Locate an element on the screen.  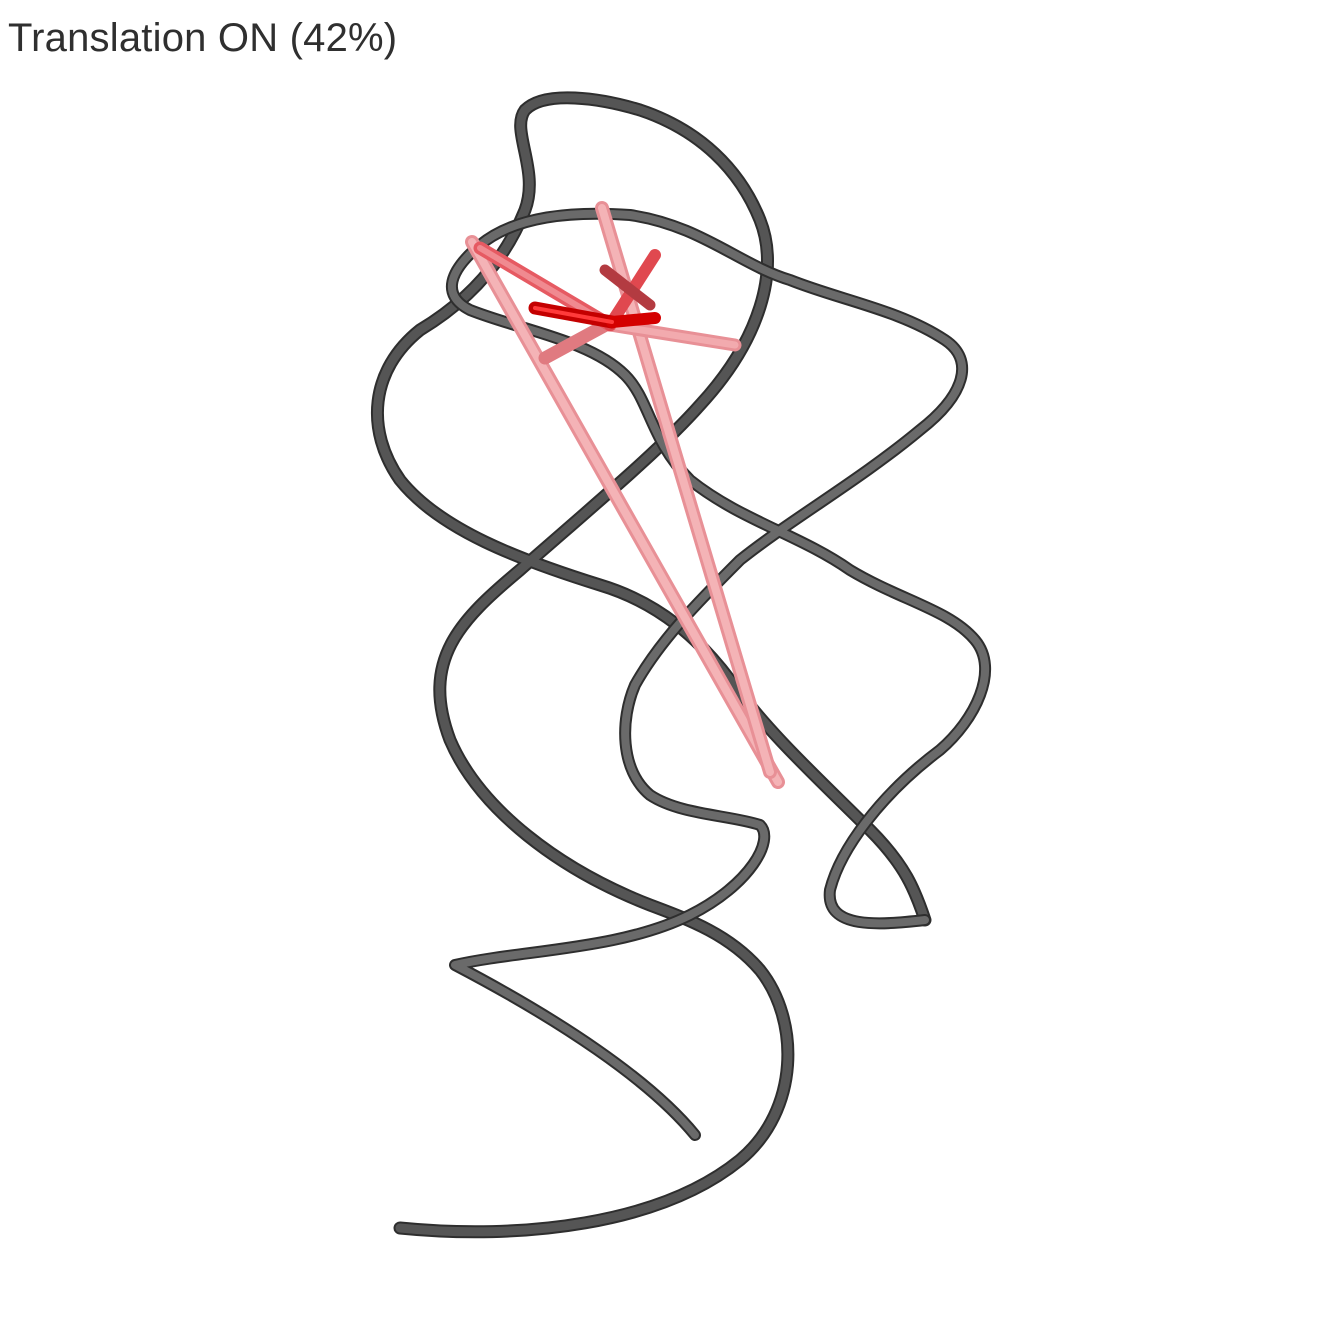
cylinder-mid-1-highlight is located at coordinates (672, 335).